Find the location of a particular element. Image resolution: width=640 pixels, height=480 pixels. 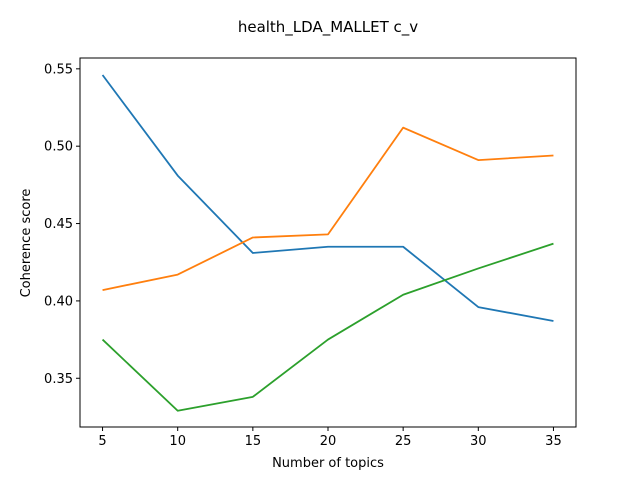

chart-title: health_LDA_MALLET c_v is located at coordinates (328, 27).